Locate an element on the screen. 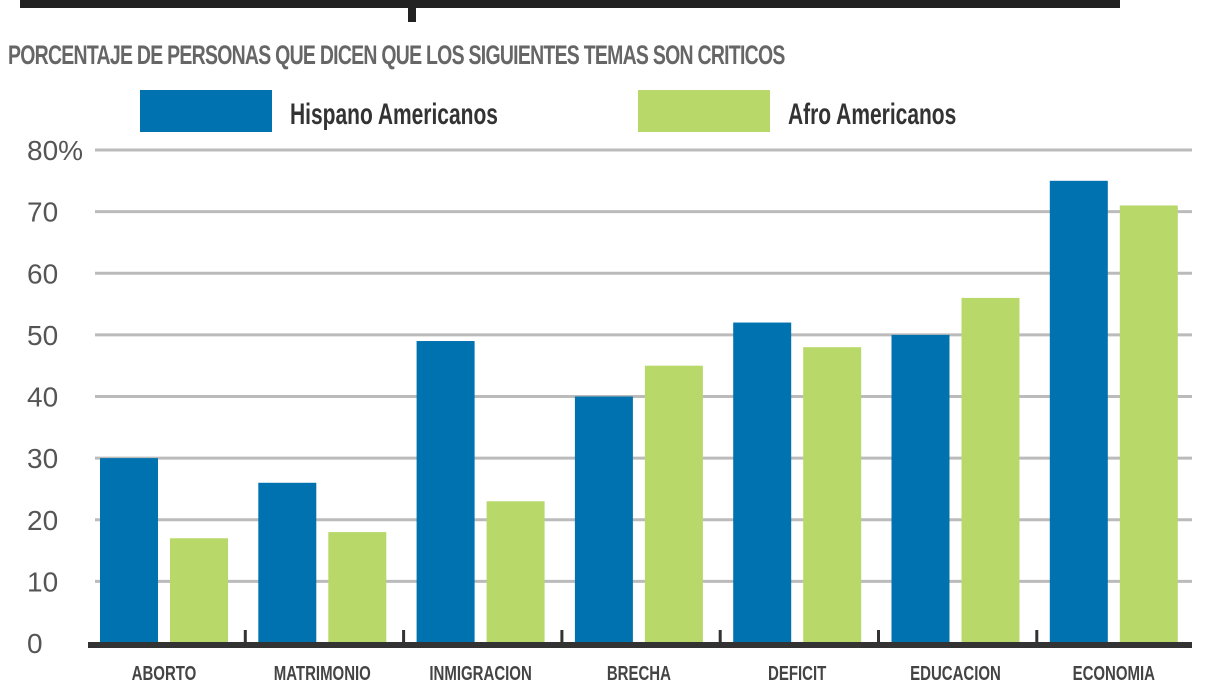 The image size is (1228, 690). bar-deficit-hispano is located at coordinates (762, 482).